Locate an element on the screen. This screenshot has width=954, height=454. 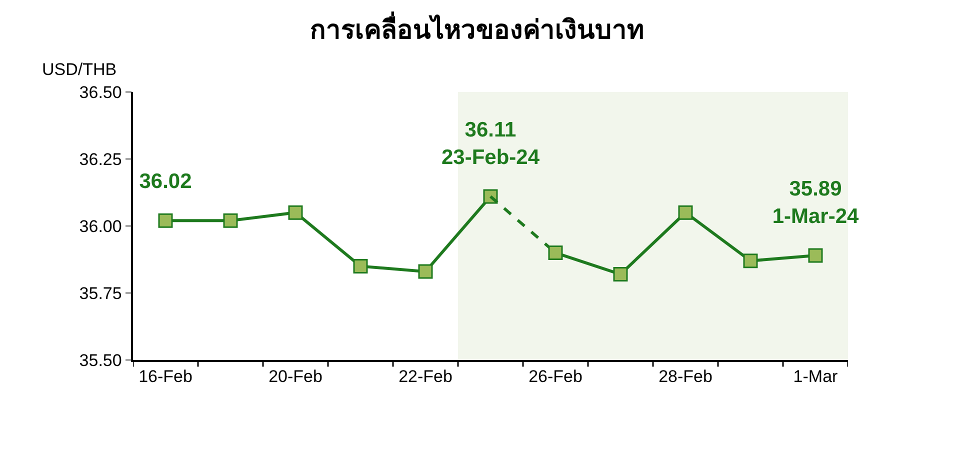
y-tick-label: 36.00 is located at coordinates (100, 226).